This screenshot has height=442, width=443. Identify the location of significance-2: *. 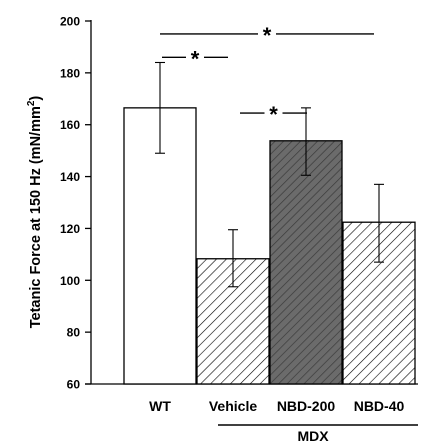
(273, 114).